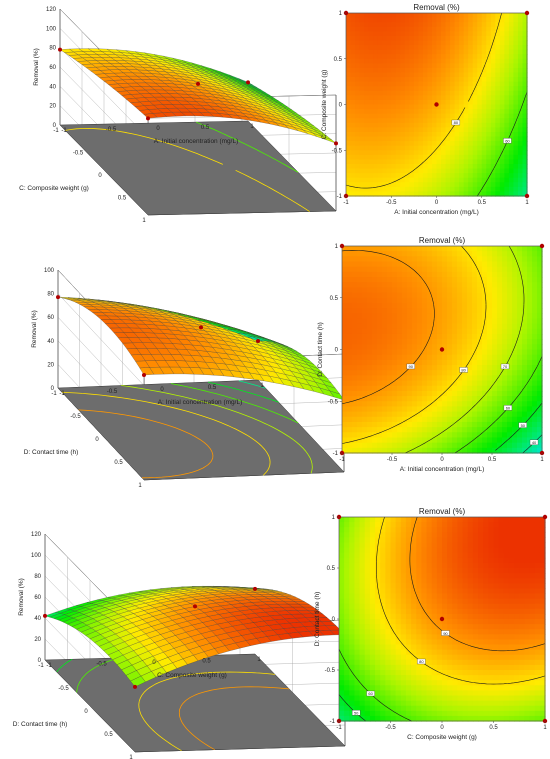  I want to click on z-tick-label: 60, so click(50, 318).